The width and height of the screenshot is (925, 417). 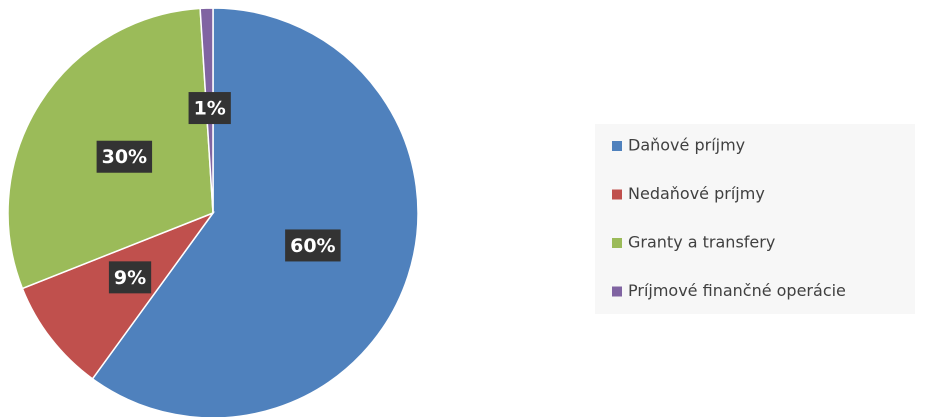 I want to click on legend-label: Daňové príjmy, so click(x=686, y=145).